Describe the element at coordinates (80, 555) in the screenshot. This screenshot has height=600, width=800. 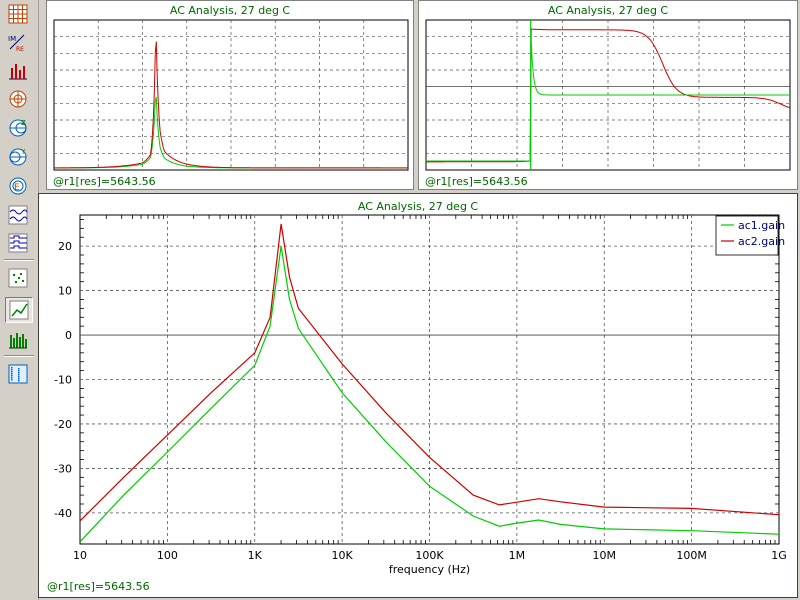
I see `x-tick-label: 10` at that location.